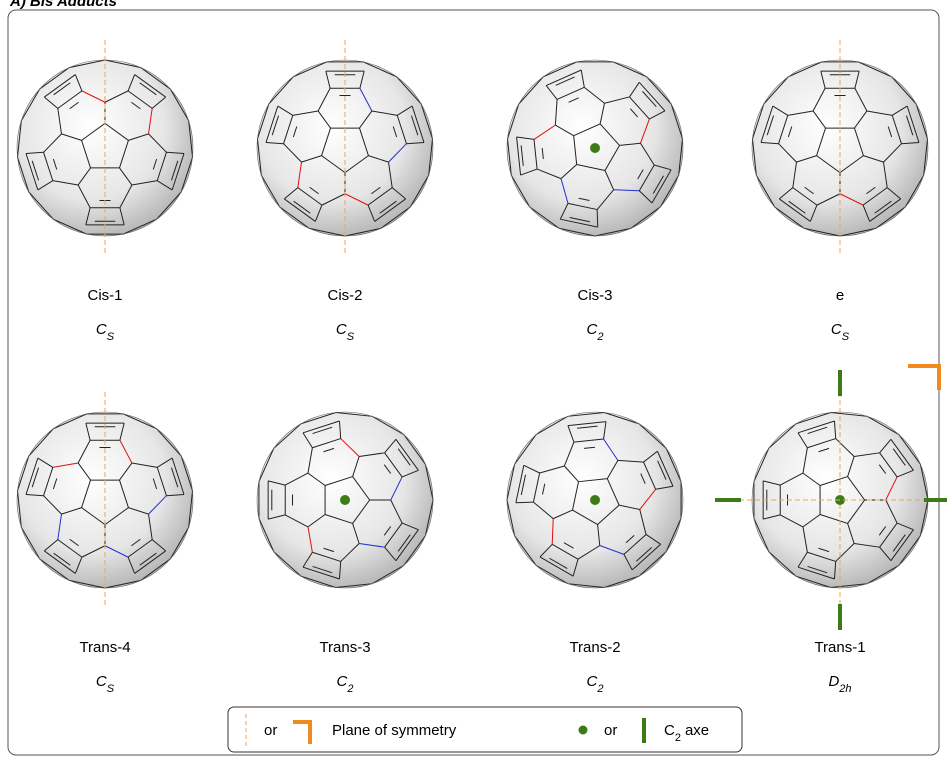  I want to click on symmetry-main: D, so click(833, 681).